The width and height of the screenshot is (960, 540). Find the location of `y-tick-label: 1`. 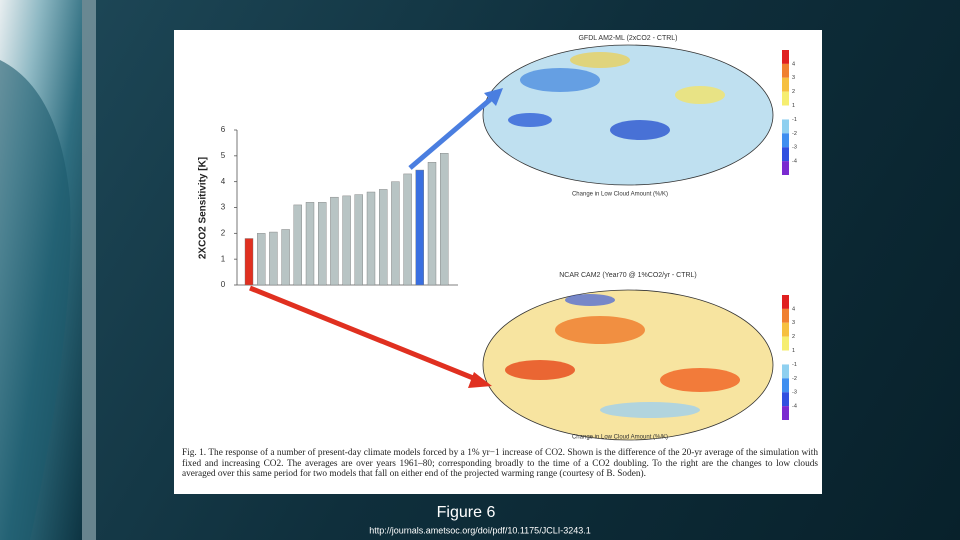

y-tick-label: 1 is located at coordinates (223, 258).